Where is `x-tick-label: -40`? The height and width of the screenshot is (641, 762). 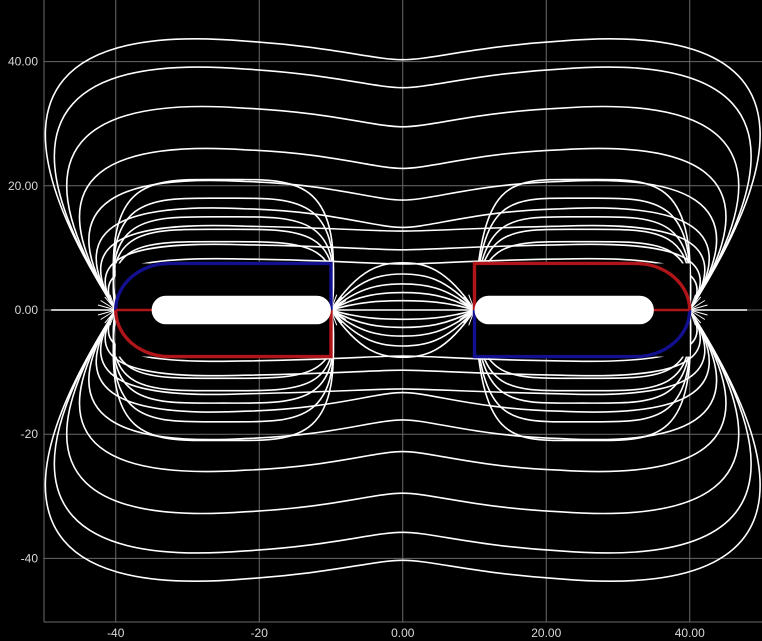
x-tick-label: -40 is located at coordinates (116, 633).